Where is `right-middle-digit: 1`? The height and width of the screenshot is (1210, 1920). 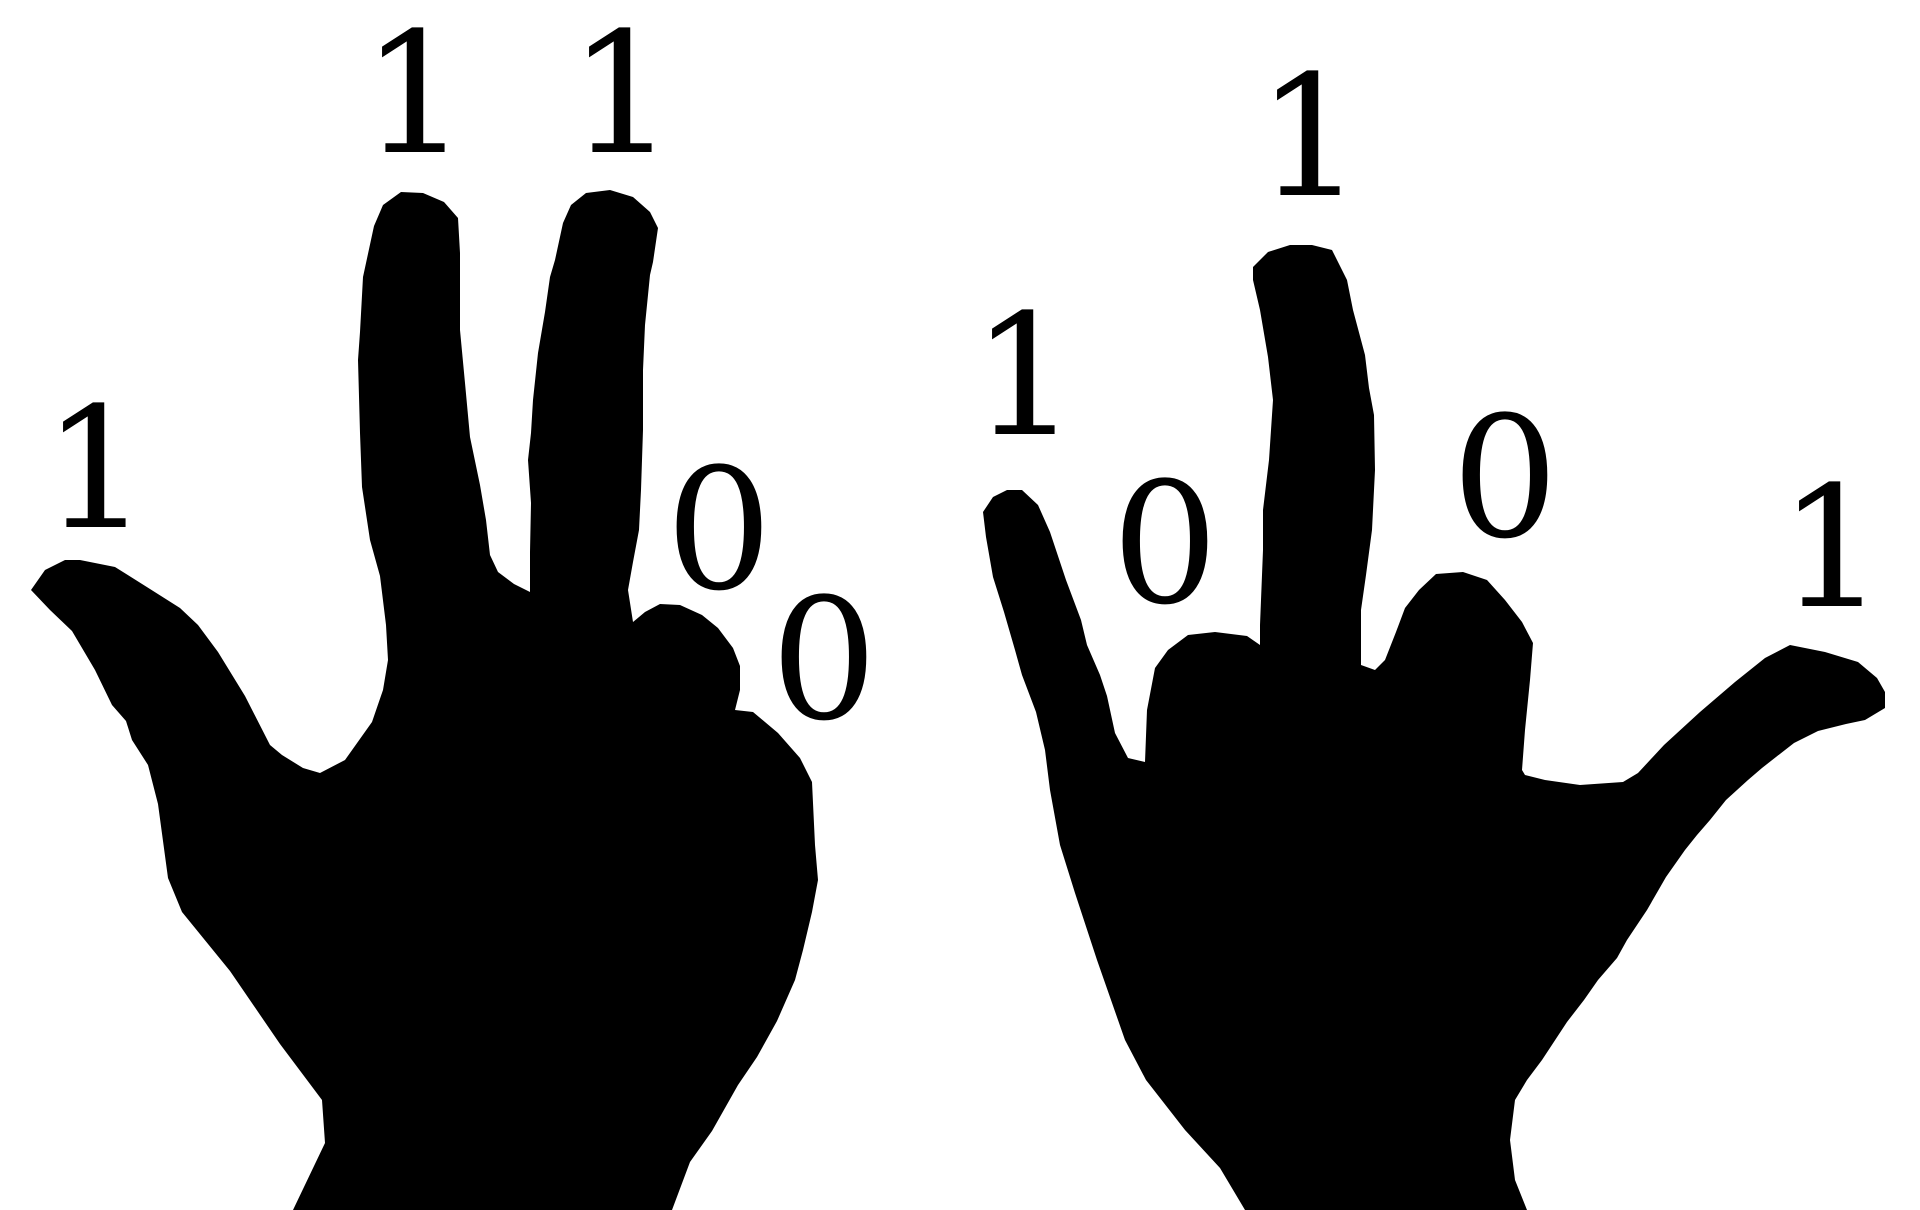
right-middle-digit: 1 is located at coordinates (1310, 137).